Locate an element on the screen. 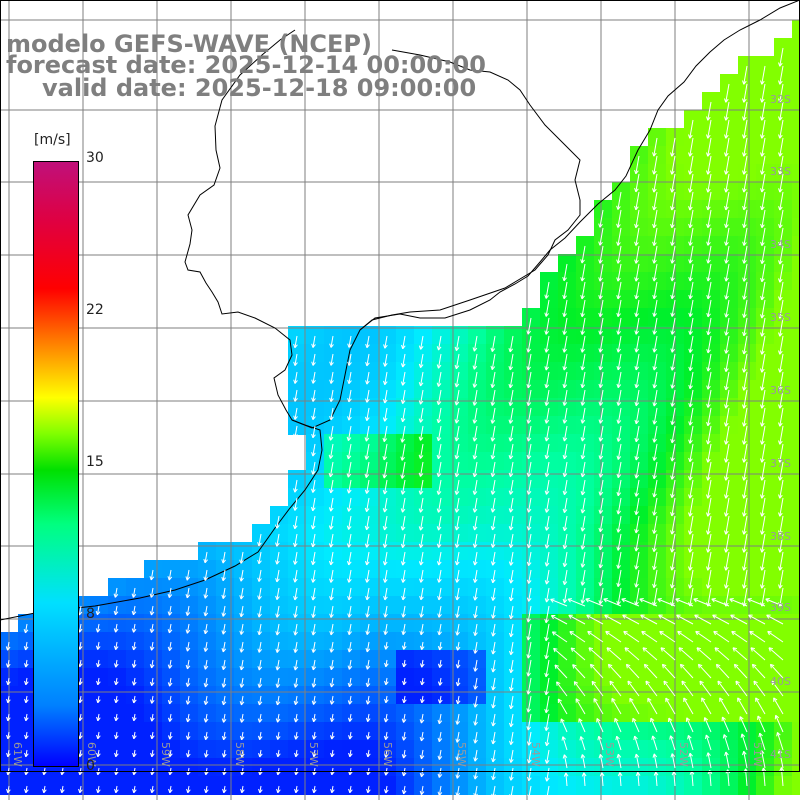 The image size is (800, 800). lat-label: 40S is located at coordinates (780, 681).